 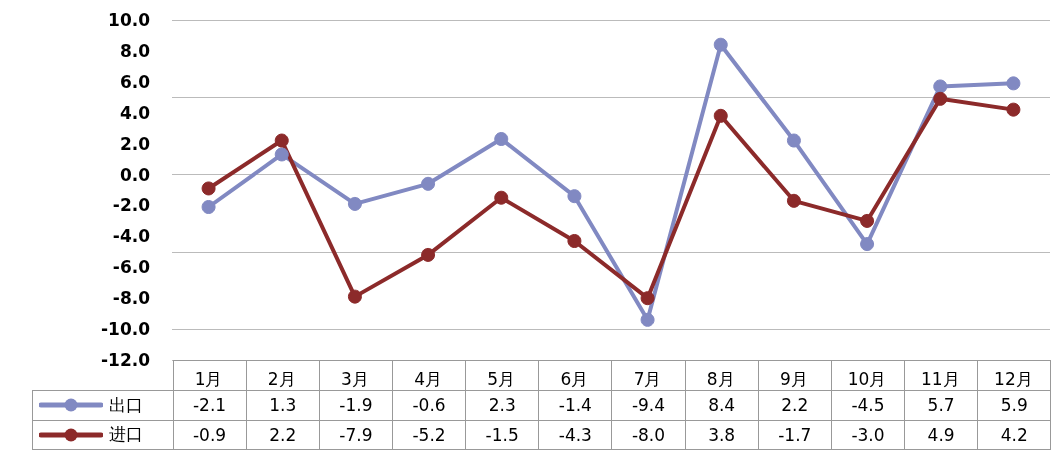 What do you see at coordinates (648, 435) in the screenshot?
I see `data-label: -8.0` at bounding box center [648, 435].